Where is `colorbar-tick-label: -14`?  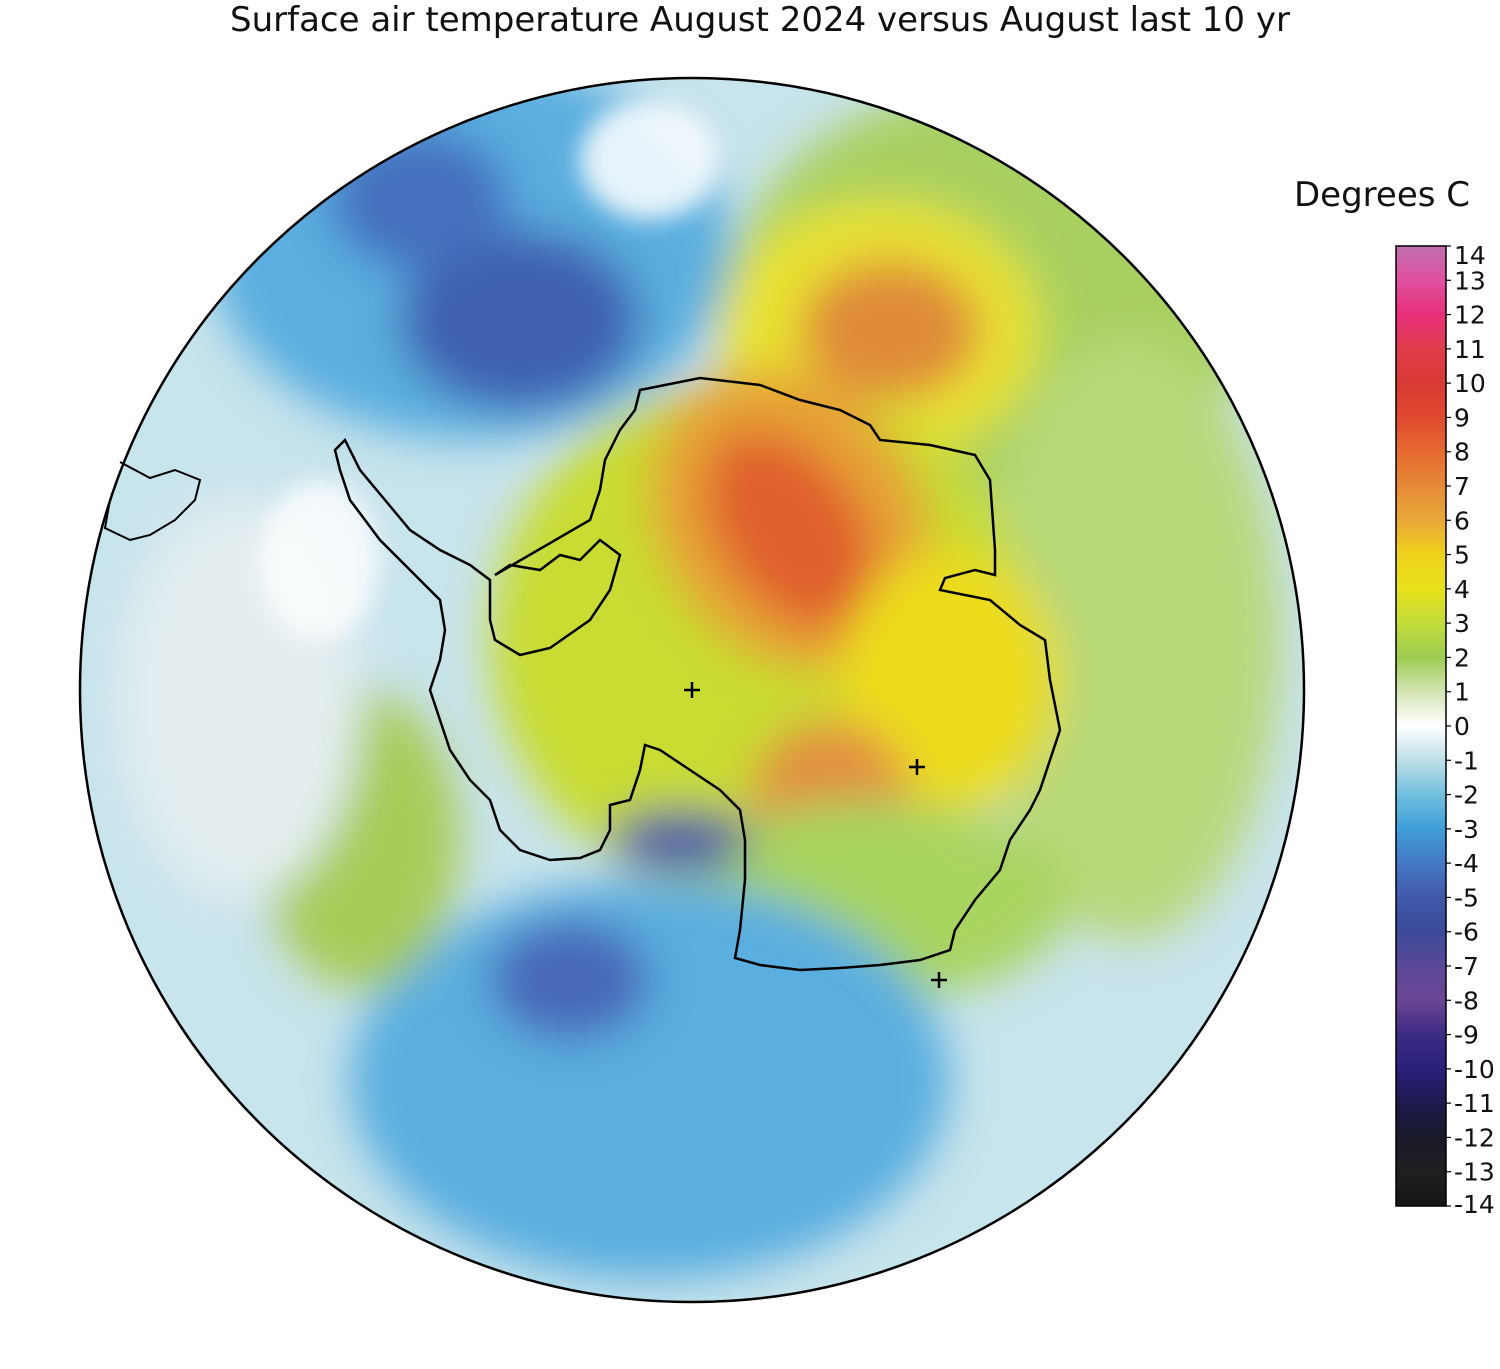
colorbar-tick-label: -14 is located at coordinates (1474, 1204).